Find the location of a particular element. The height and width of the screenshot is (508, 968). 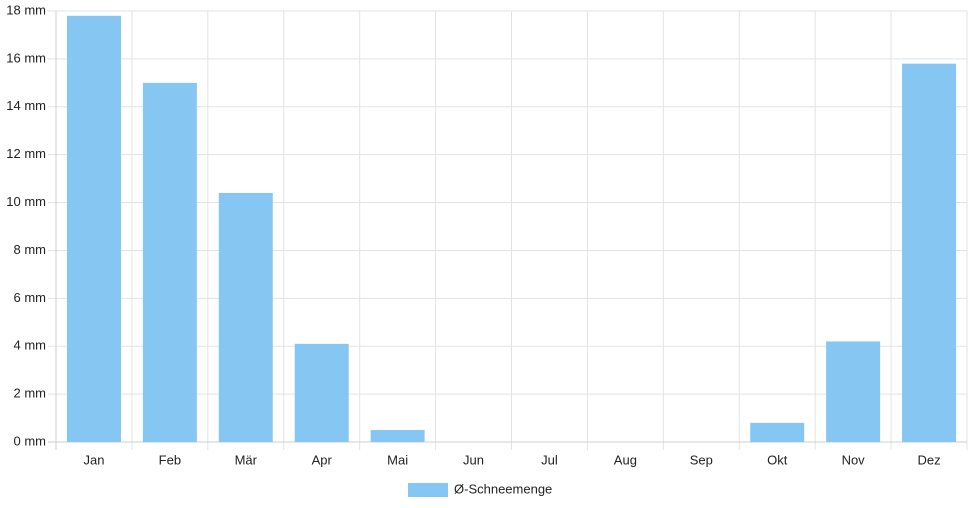

x-tick-label: Okt is located at coordinates (777, 459).